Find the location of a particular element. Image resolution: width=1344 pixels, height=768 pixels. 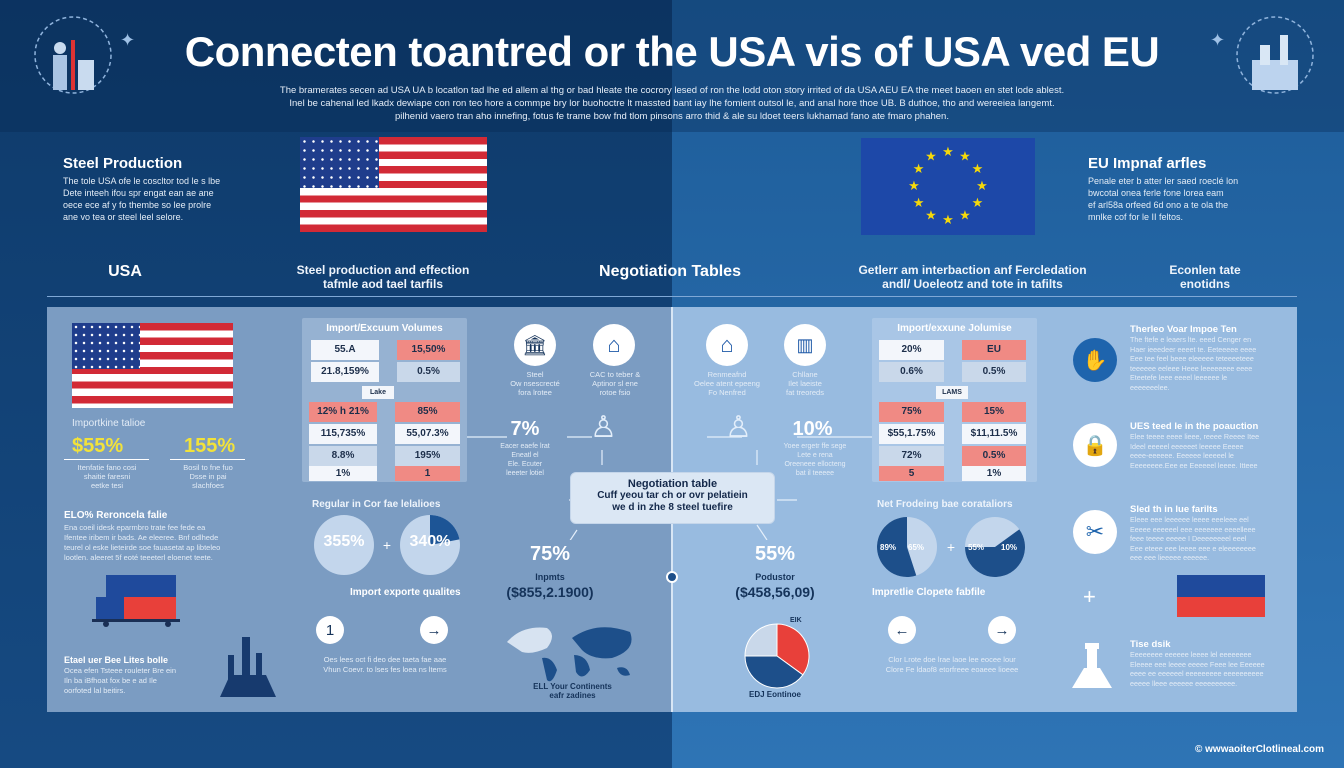

text-line: rotoe fsio is located at coordinates (615, 392).